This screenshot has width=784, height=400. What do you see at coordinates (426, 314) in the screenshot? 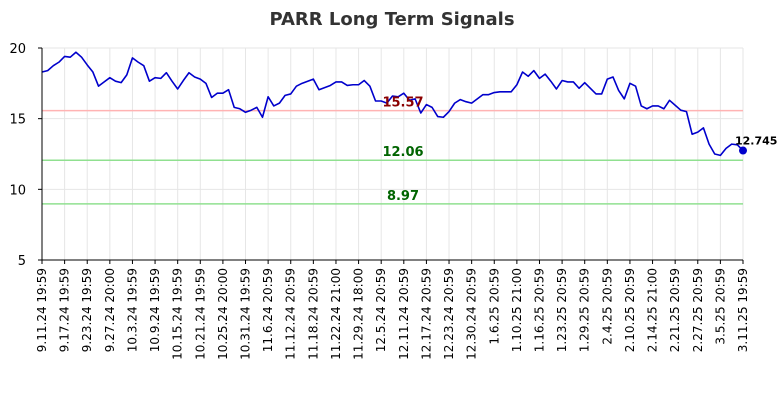
I see `x-tick-label: 12.17.24 20:59` at bounding box center [426, 314].